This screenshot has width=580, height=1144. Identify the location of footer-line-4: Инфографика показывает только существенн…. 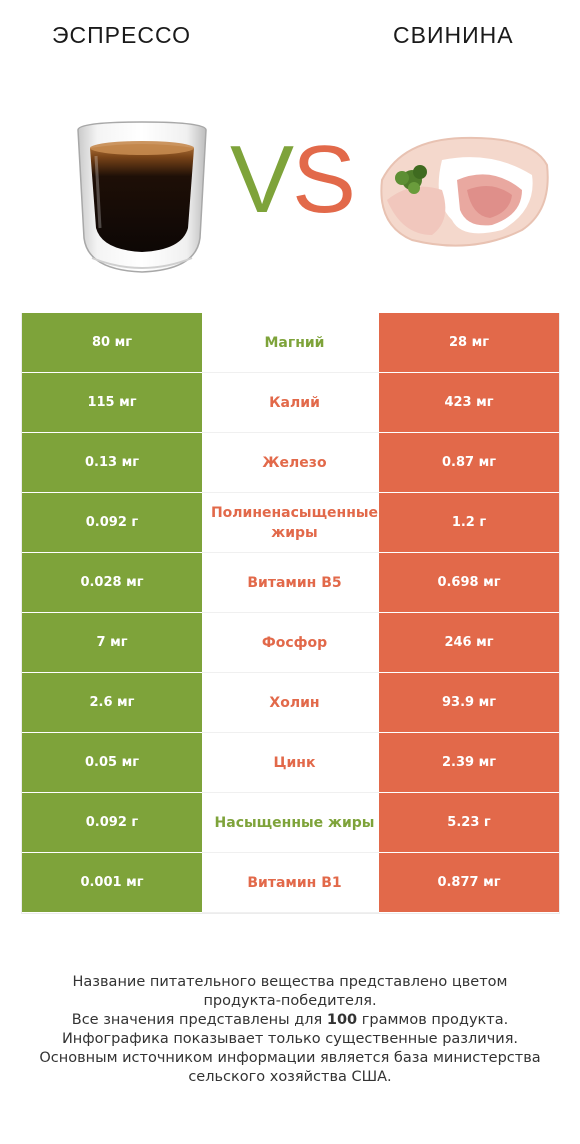
(290, 1039).